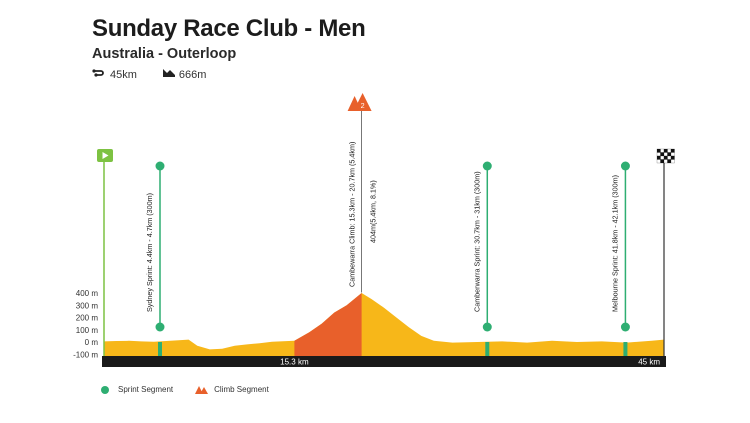 The height and width of the screenshot is (423, 750). I want to click on sprint-label: Camberwarra Sprint: 30.7km - 31km (300m), so click(476, 241).